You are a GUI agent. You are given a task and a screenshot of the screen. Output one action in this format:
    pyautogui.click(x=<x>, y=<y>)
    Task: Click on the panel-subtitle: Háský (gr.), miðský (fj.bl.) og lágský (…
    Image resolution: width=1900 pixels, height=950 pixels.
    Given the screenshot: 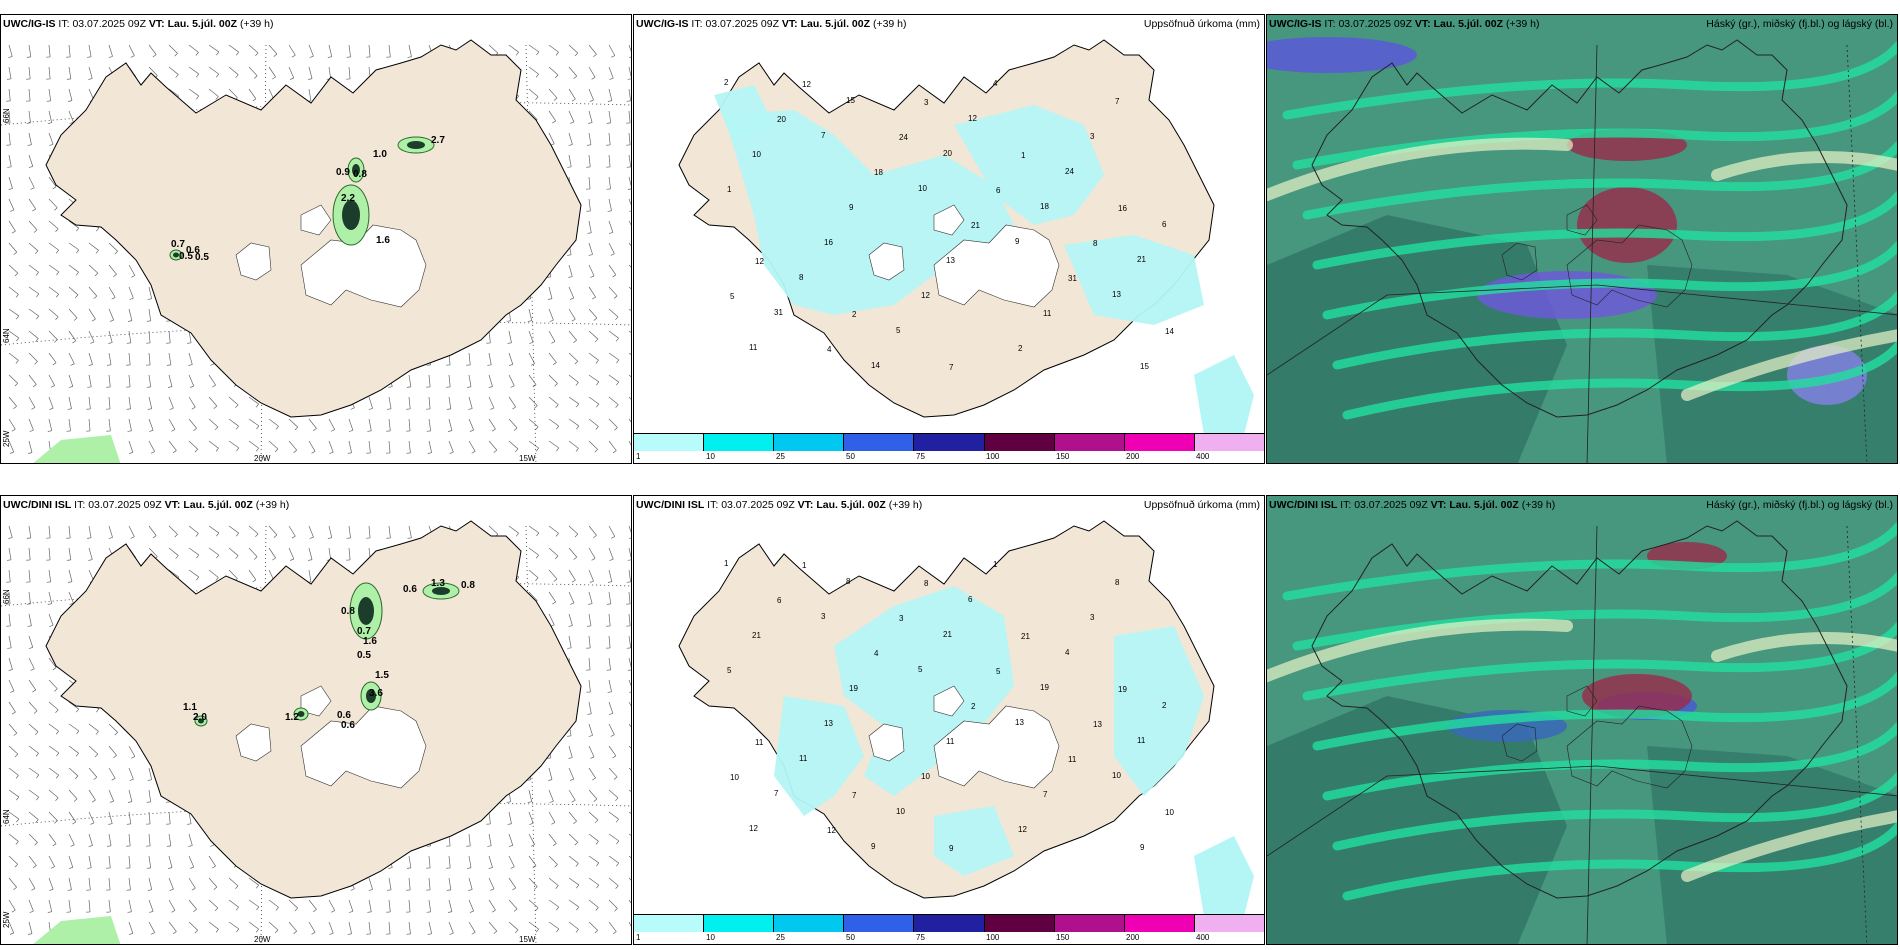 What is the action you would take?
    pyautogui.click(x=1799, y=24)
    